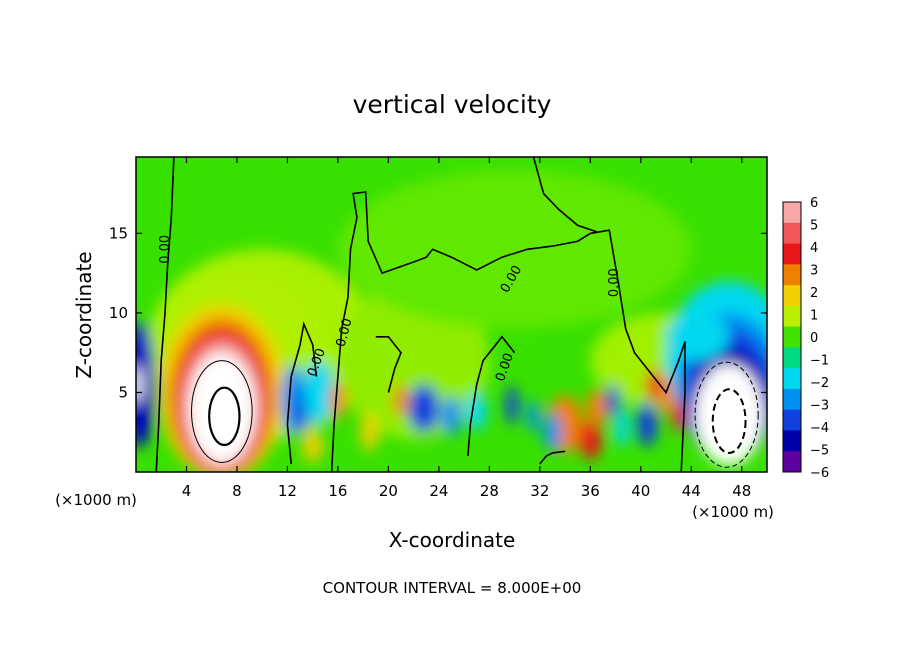  What do you see at coordinates (438, 491) in the screenshot?
I see `x-tick-label: 24` at bounding box center [438, 491].